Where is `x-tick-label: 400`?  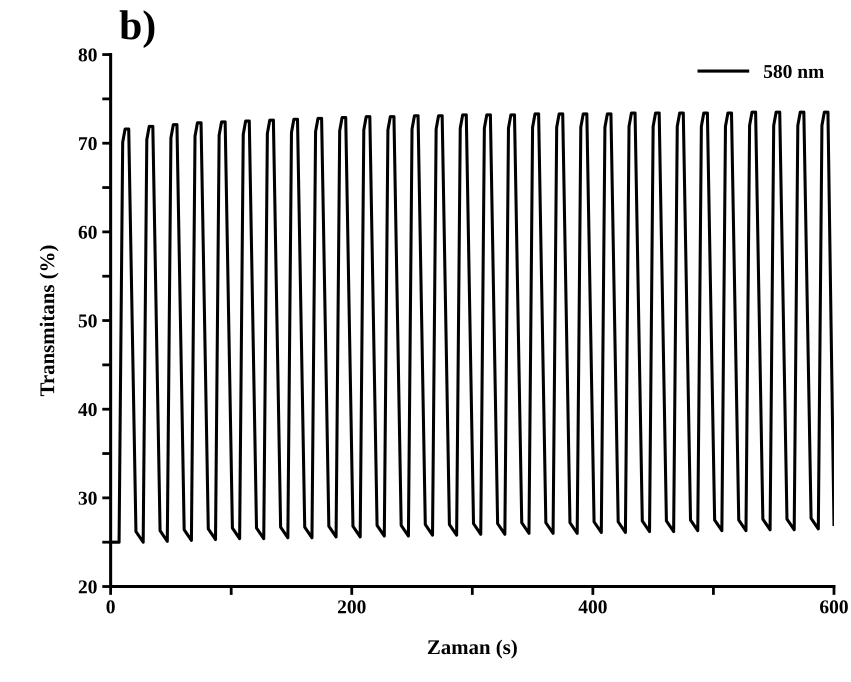
x-tick-label: 400 is located at coordinates (592, 607).